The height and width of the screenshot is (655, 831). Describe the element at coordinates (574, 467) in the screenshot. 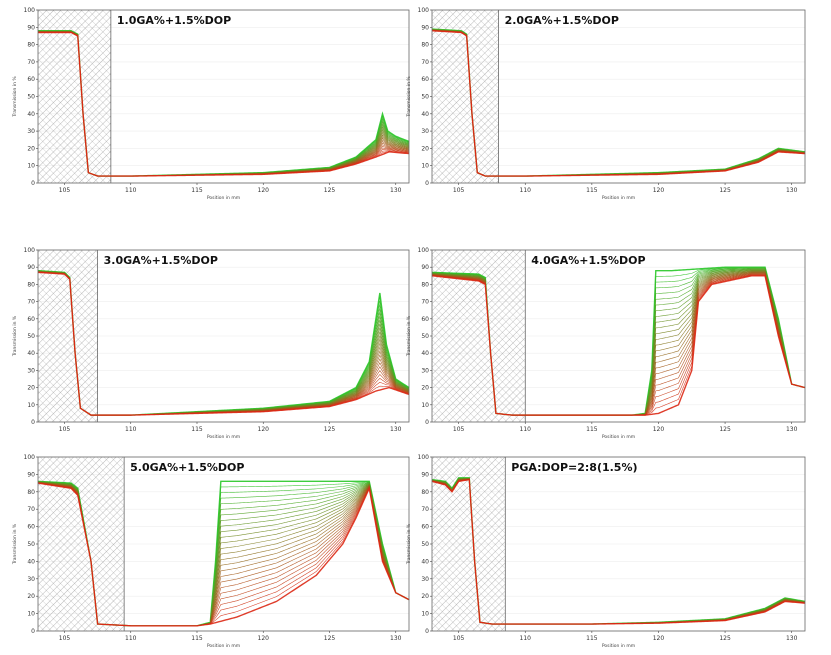

I see `panel-title: PGA:DOP=2:8(1.5%)` at that location.